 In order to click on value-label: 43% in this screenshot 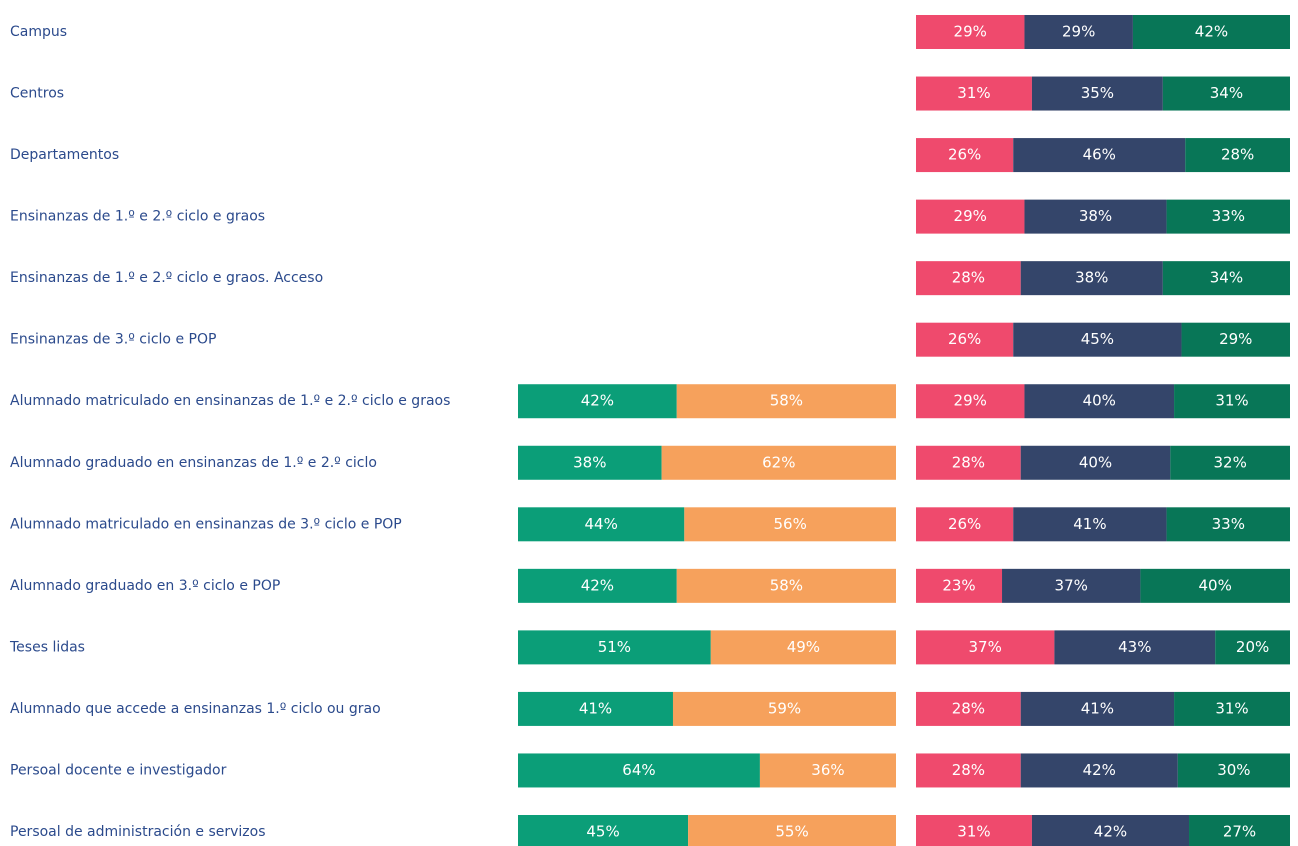, I will do `click(1134, 647)`.